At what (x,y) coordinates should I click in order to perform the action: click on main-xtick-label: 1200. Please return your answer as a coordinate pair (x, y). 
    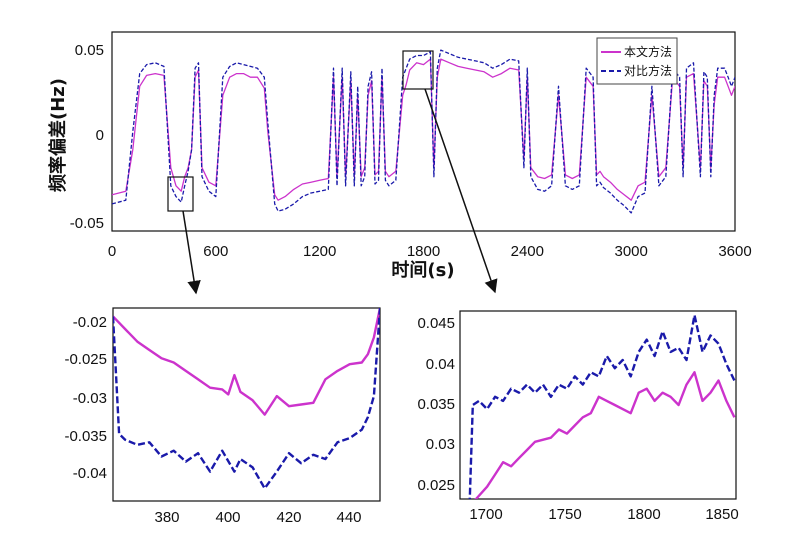
    Looking at the image, I should click on (319, 251).